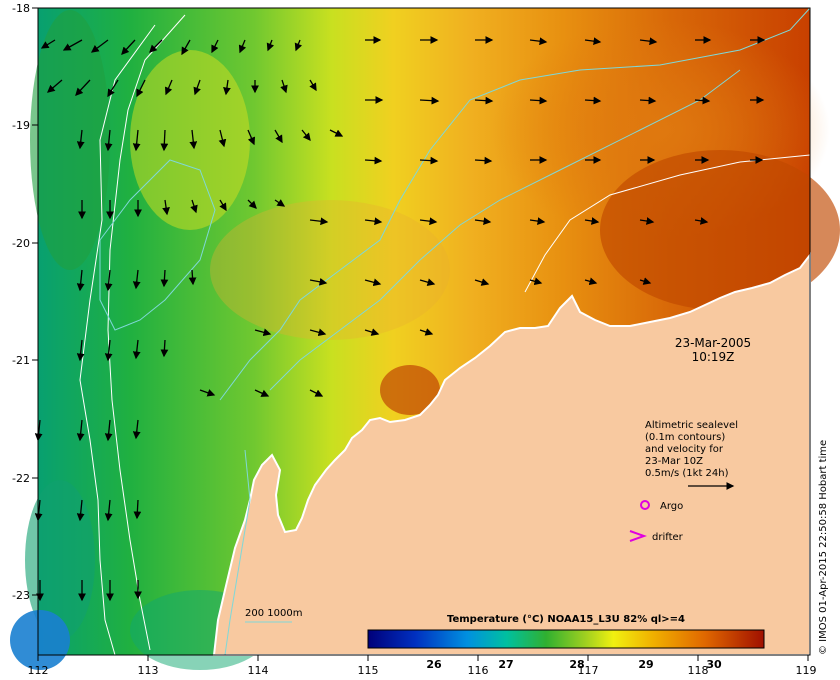 Image resolution: width=840 pixels, height=680 pixels. Describe the element at coordinates (148, 670) in the screenshot. I see `lon-tick-label: 113` at that location.